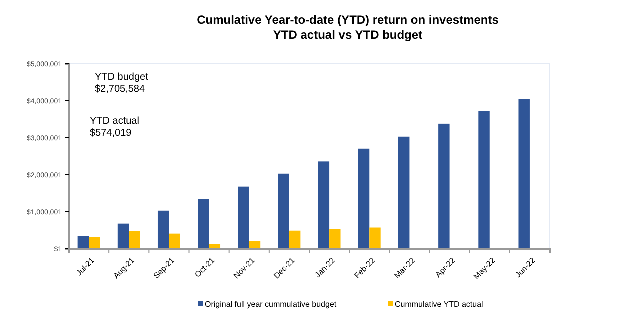  Describe the element at coordinates (439, 304) in the screenshot. I see `legend-label: Cummulative YTD actual` at that location.